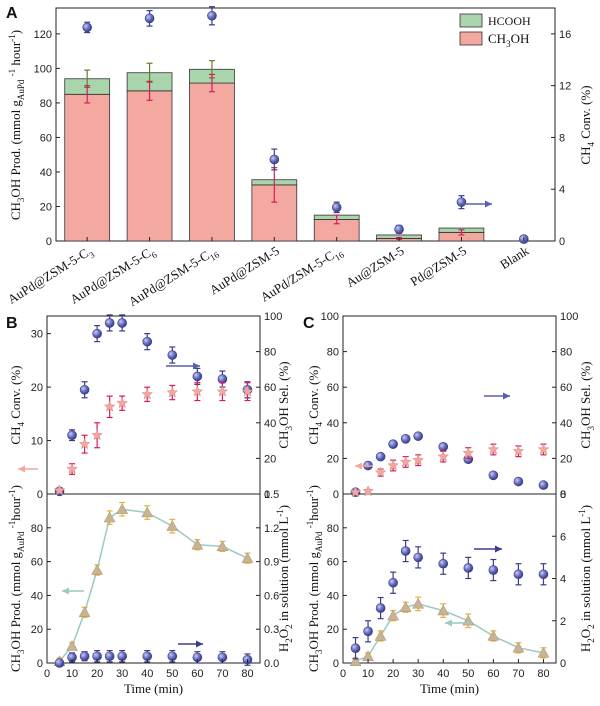 This screenshot has width=600, height=706. Describe the element at coordinates (506, 396) in the screenshot. I see `panel-c-arrow-conv-head` at that location.